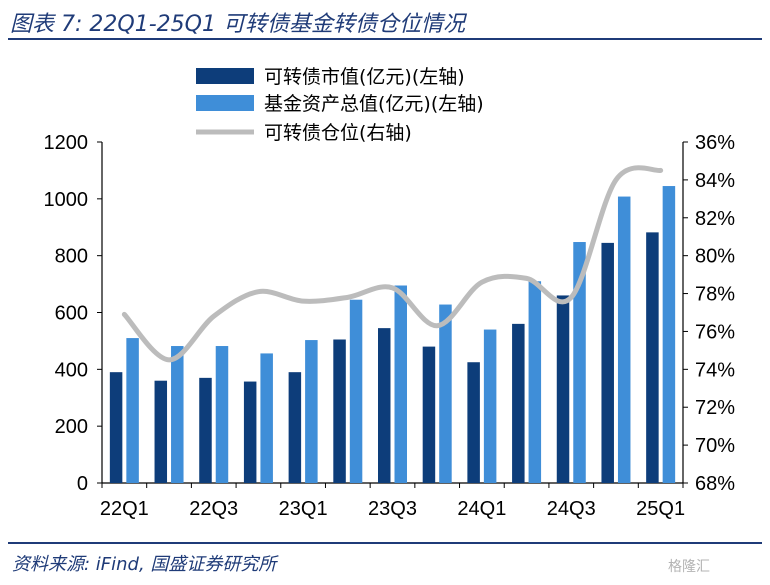  I want to click on y-left-tick-label: 400, so click(71, 370).